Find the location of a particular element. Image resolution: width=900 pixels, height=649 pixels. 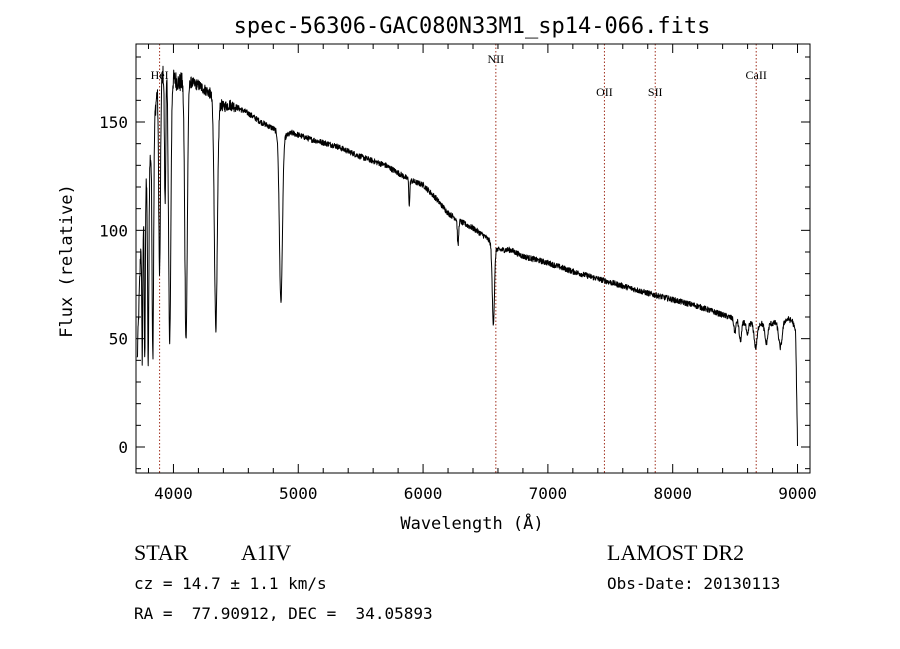

spectral-line-label: NII is located at coordinates (496, 59).